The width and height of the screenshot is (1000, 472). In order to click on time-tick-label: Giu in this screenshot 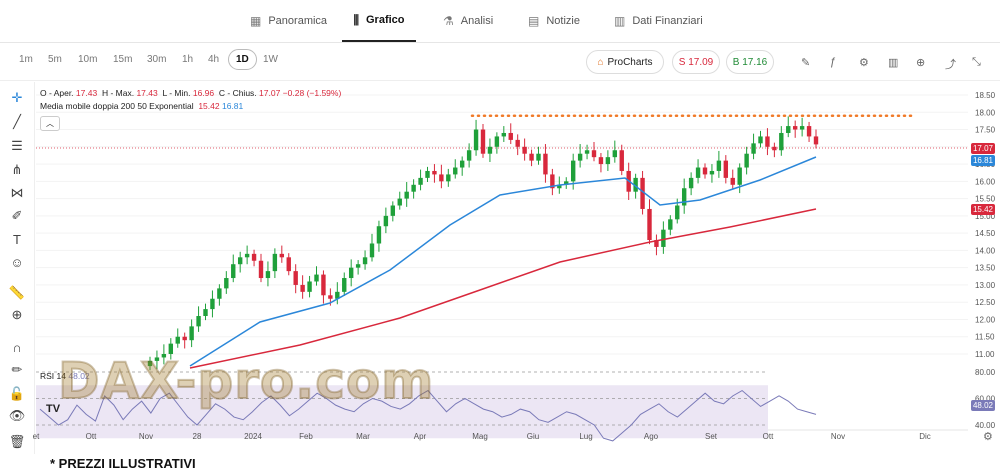, I will do `click(533, 436)`.